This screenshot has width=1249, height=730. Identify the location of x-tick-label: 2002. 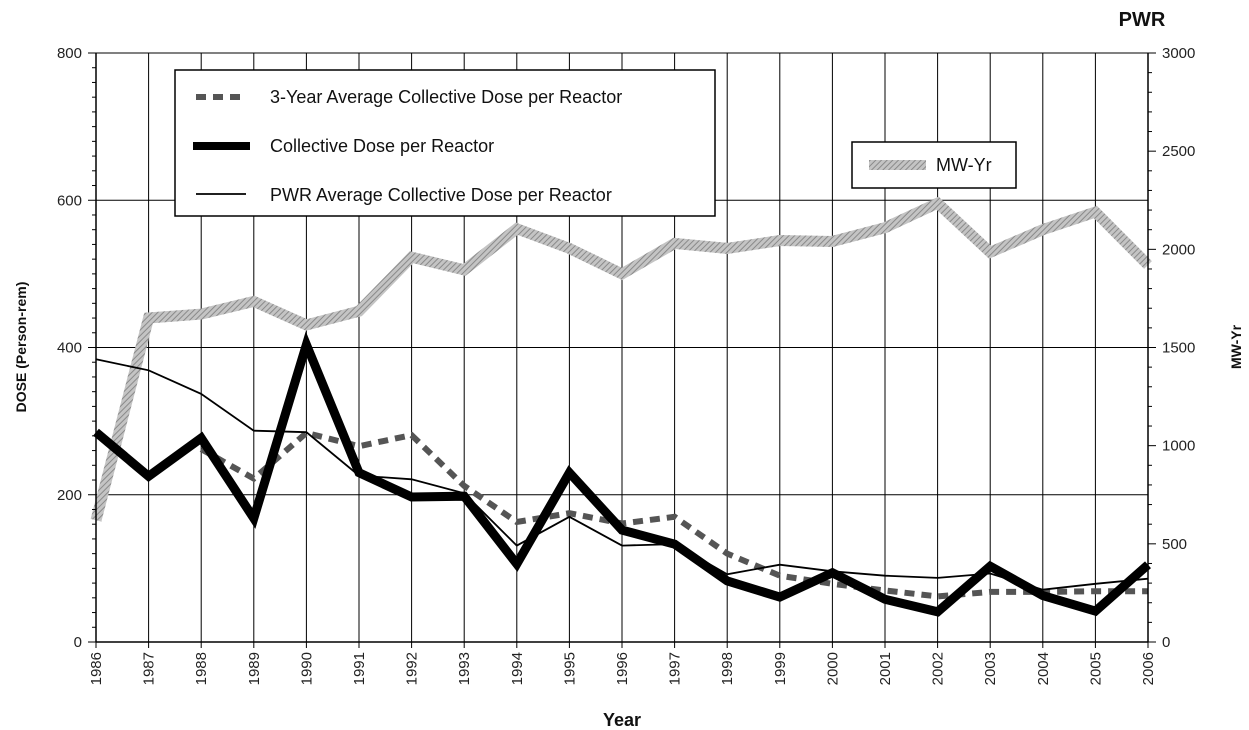
(938, 668).